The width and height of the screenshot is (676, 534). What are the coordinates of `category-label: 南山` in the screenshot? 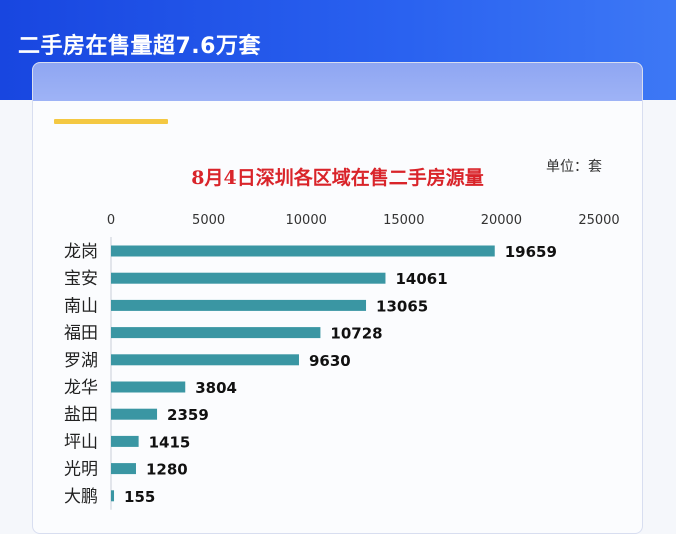 It's located at (81, 306).